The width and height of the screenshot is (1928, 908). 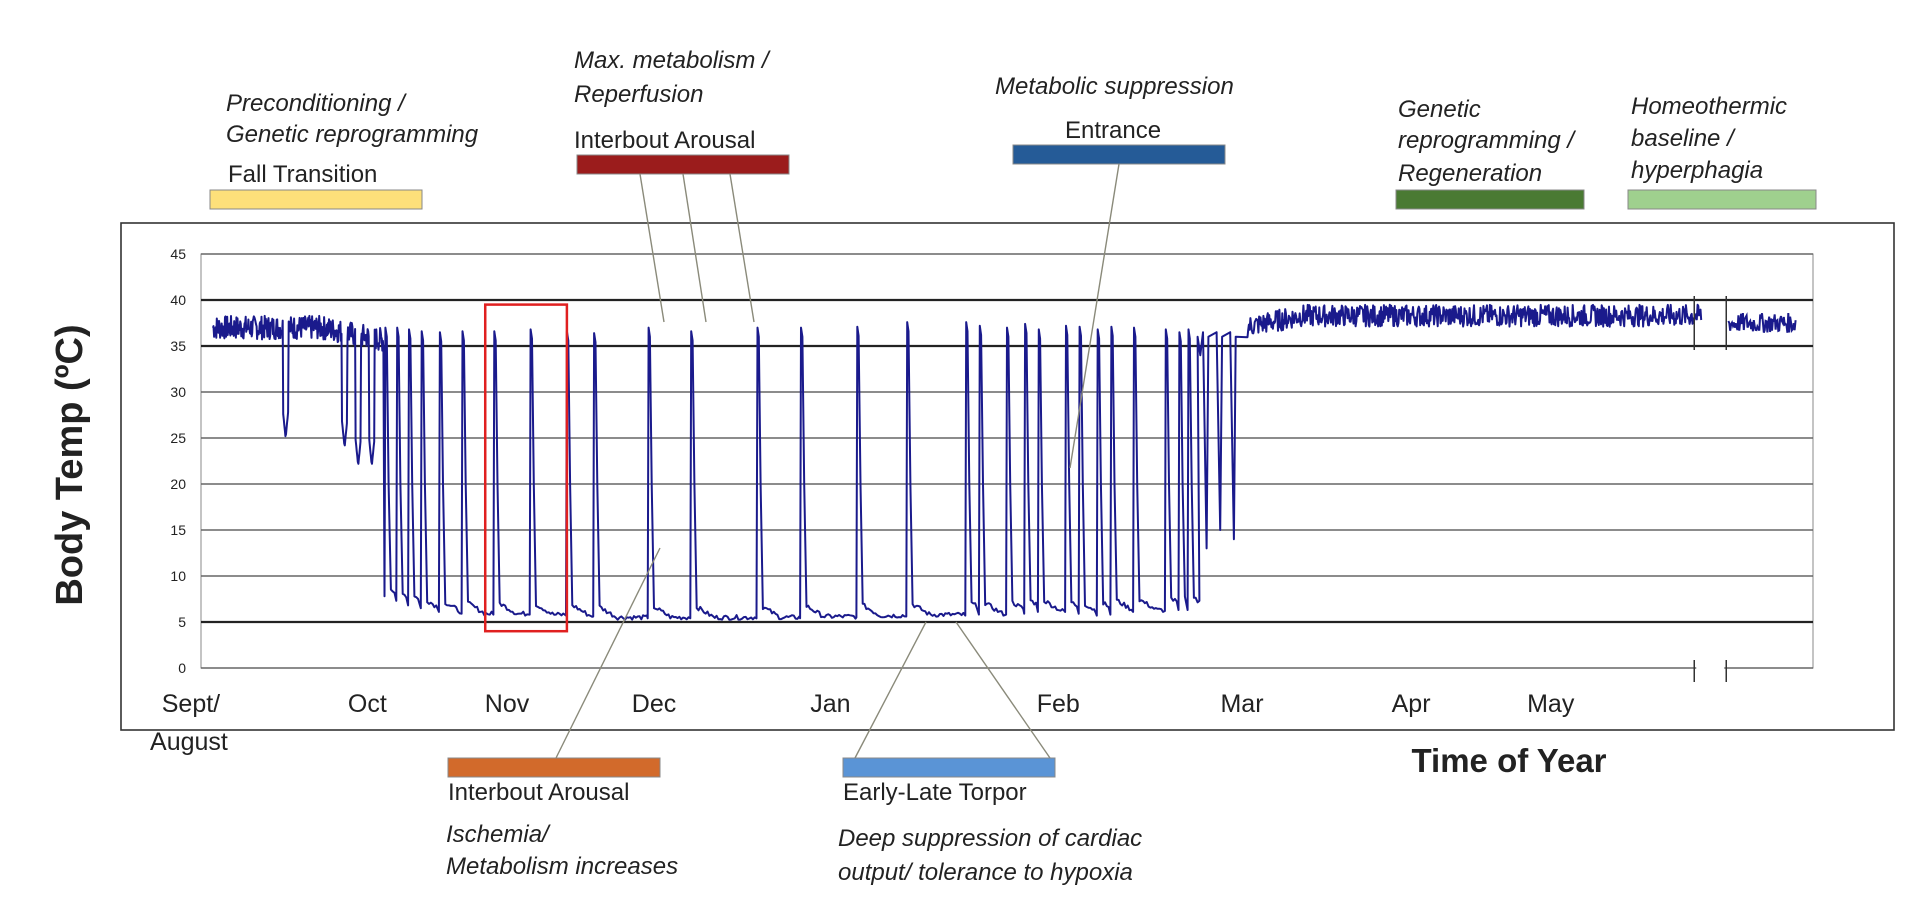 I want to click on interbout-arousal-top-bar, so click(x=683, y=164).